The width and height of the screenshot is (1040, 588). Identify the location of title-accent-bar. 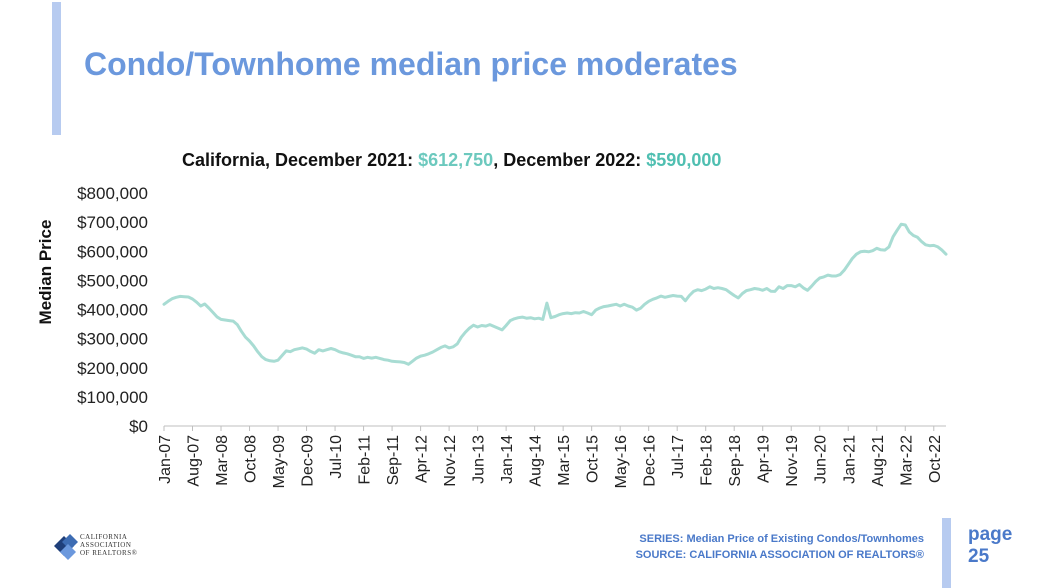
(56, 68).